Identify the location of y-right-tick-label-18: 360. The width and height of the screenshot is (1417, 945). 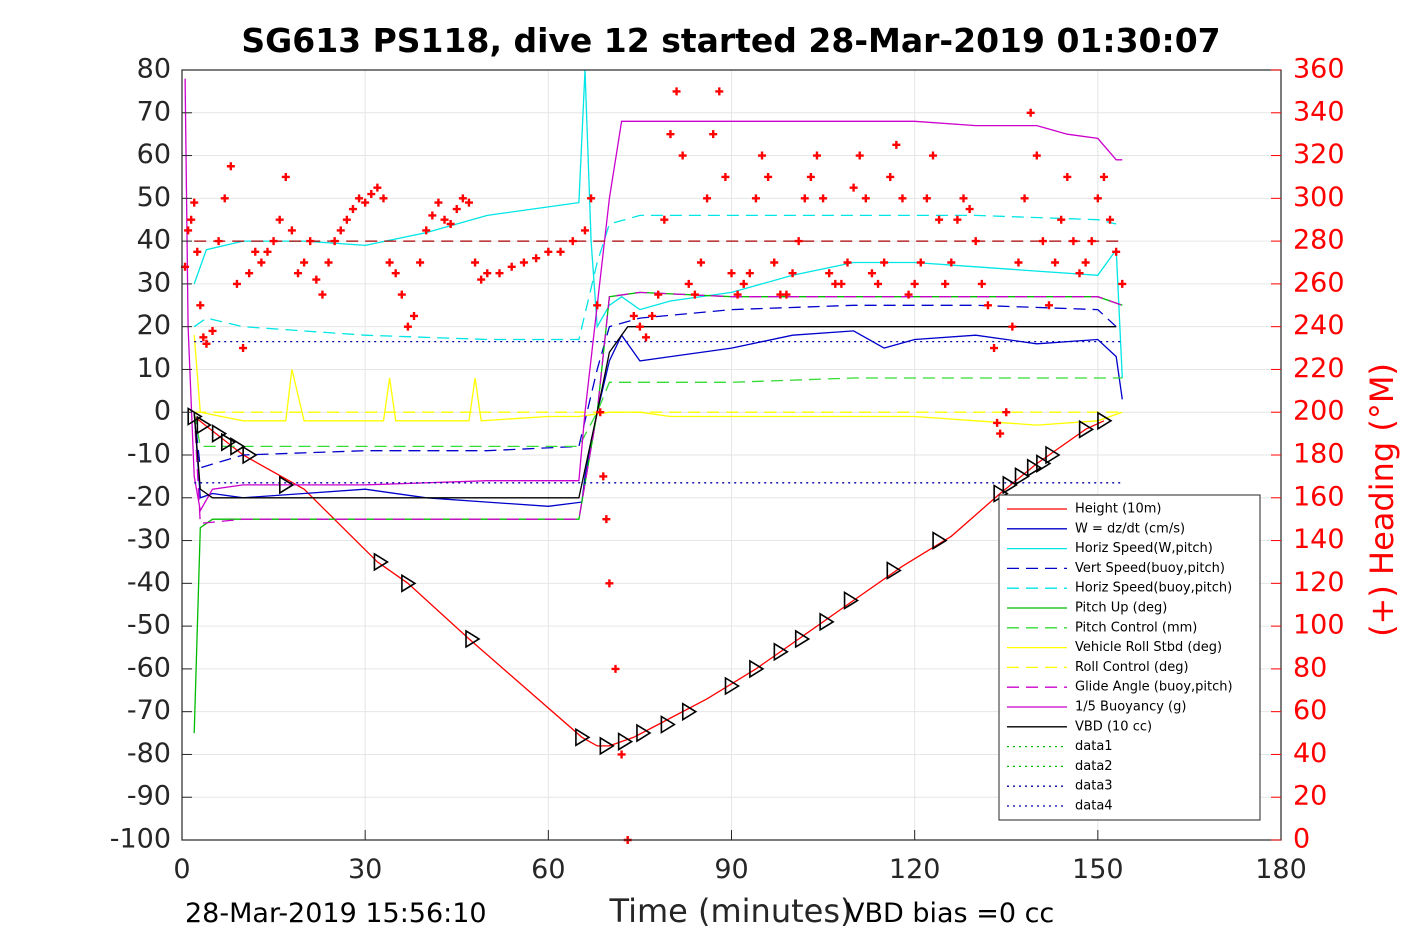
(1319, 69).